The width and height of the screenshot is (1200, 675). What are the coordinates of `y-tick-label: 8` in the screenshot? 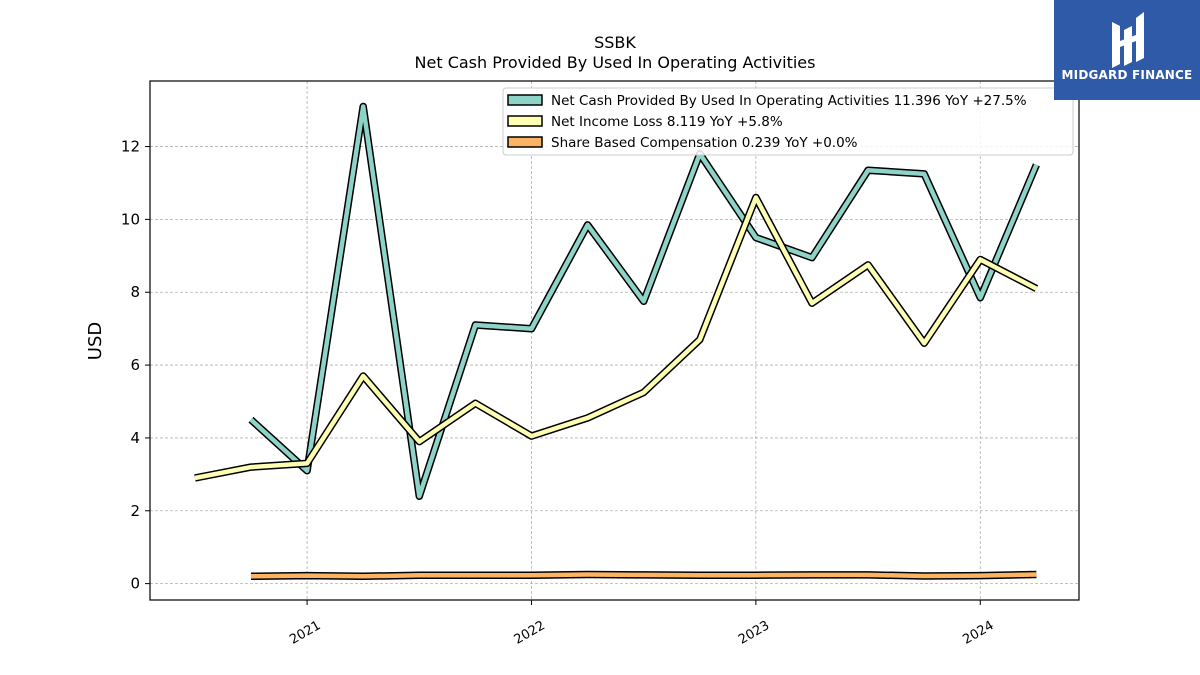 It's located at (135, 292).